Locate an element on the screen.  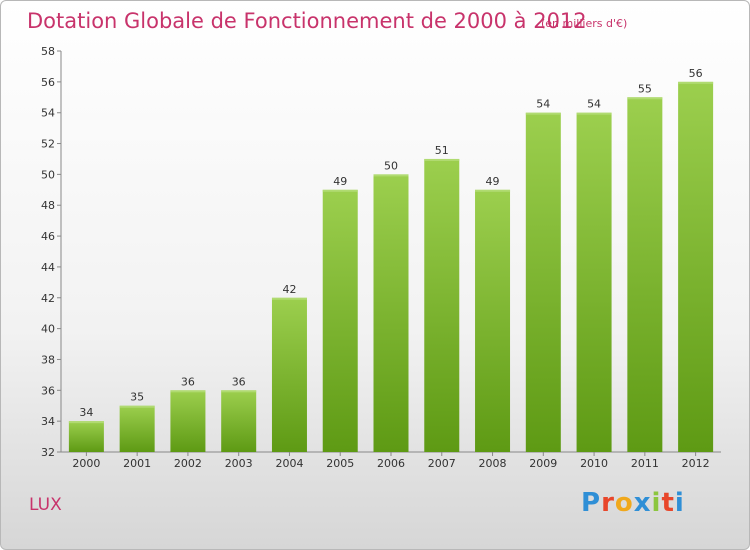
y-tick-label: 42 is located at coordinates (48, 298).